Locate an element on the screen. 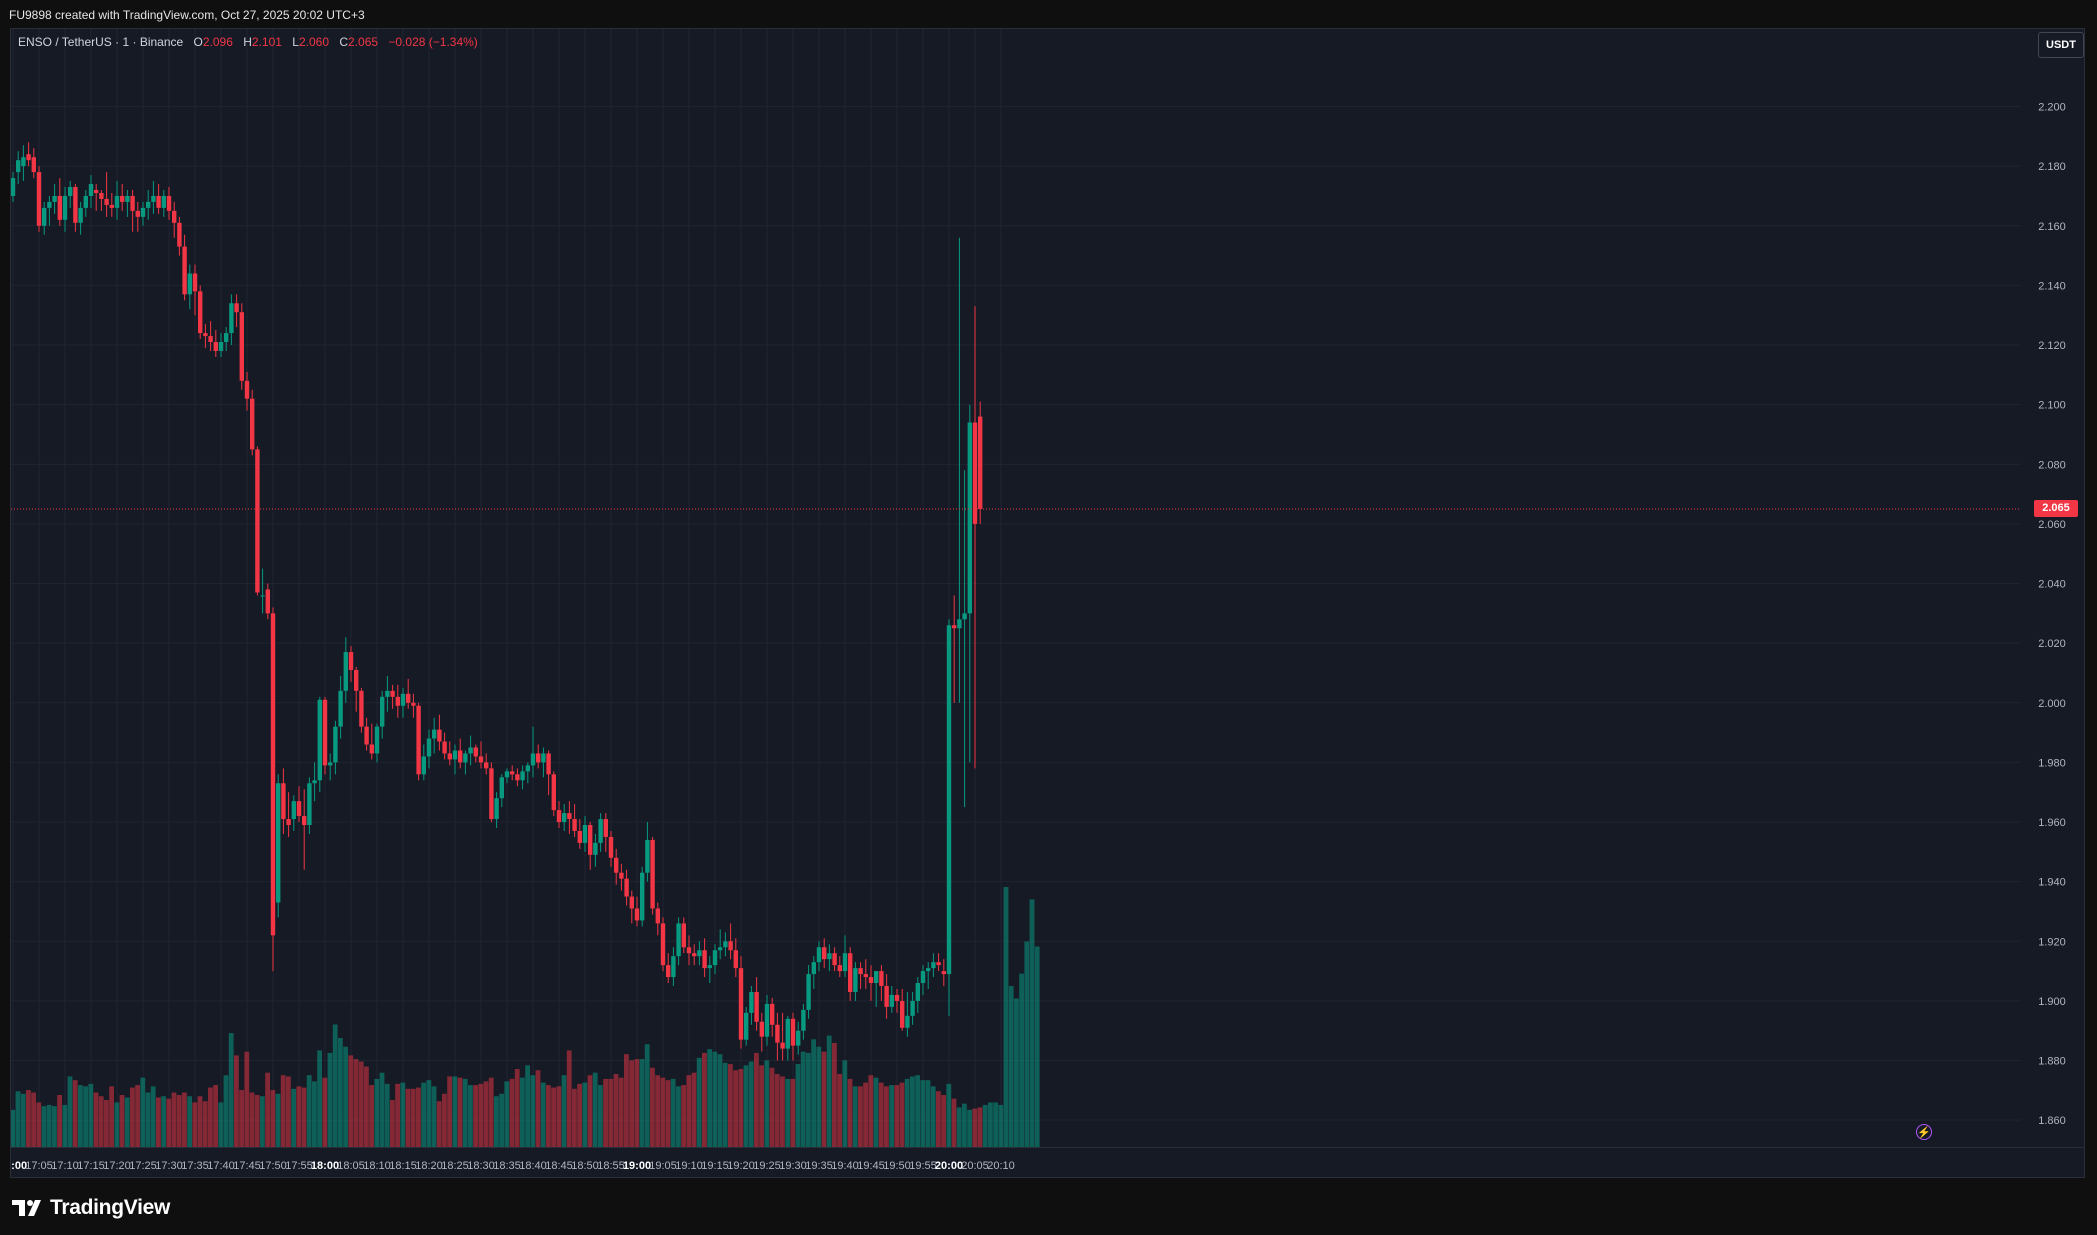 The height and width of the screenshot is (1235, 2097). time-tick-label: 19:55 is located at coordinates (923, 1166).